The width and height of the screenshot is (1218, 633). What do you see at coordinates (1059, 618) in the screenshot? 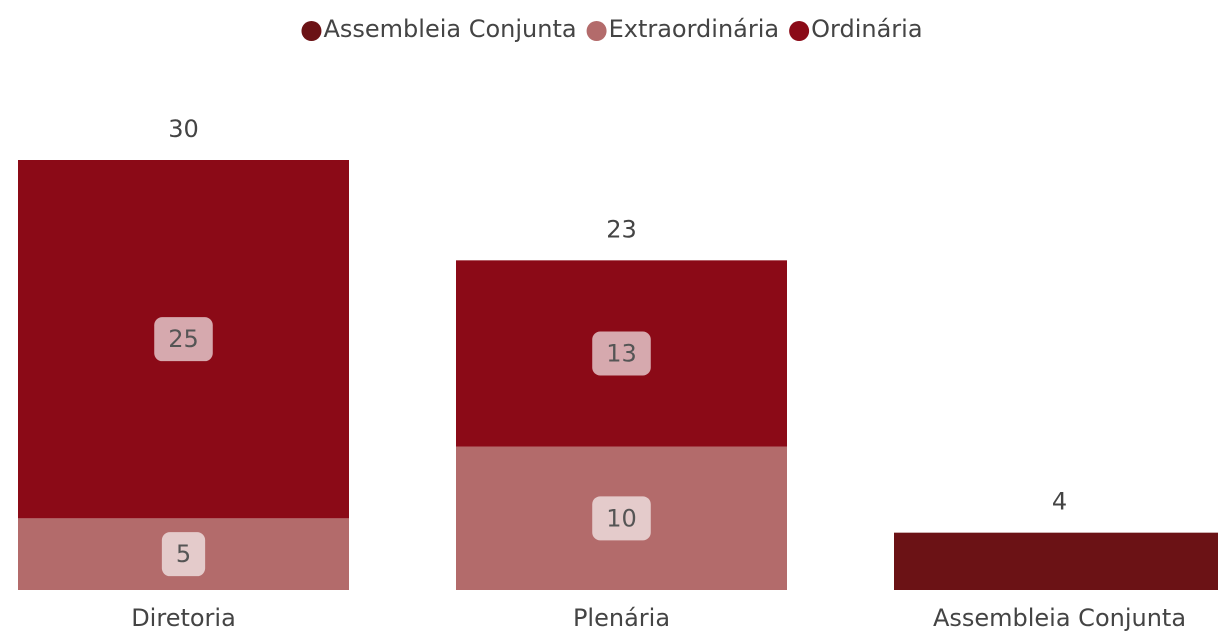
I see `x-tick-label: Assembleia Conjunta` at bounding box center [1059, 618].